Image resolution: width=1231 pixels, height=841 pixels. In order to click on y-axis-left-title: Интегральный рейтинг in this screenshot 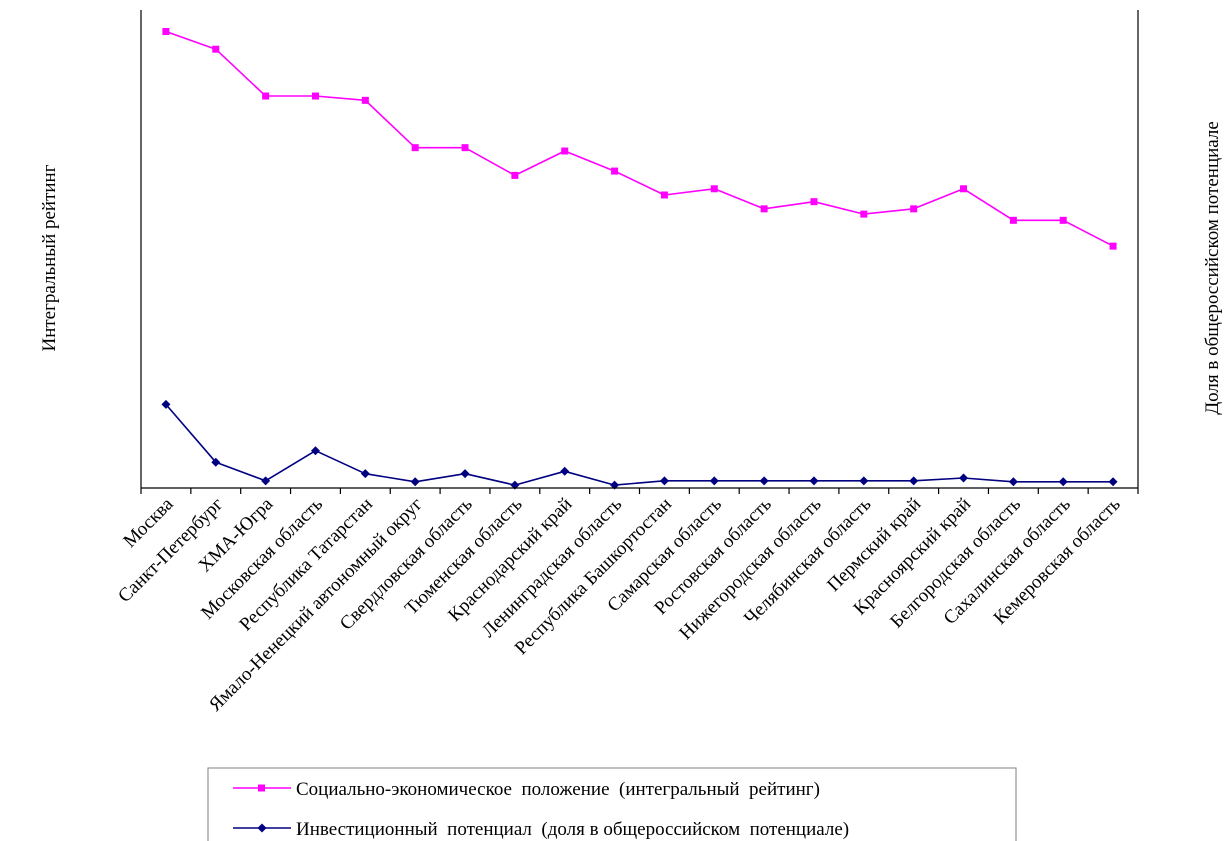, I will do `click(49, 257)`.